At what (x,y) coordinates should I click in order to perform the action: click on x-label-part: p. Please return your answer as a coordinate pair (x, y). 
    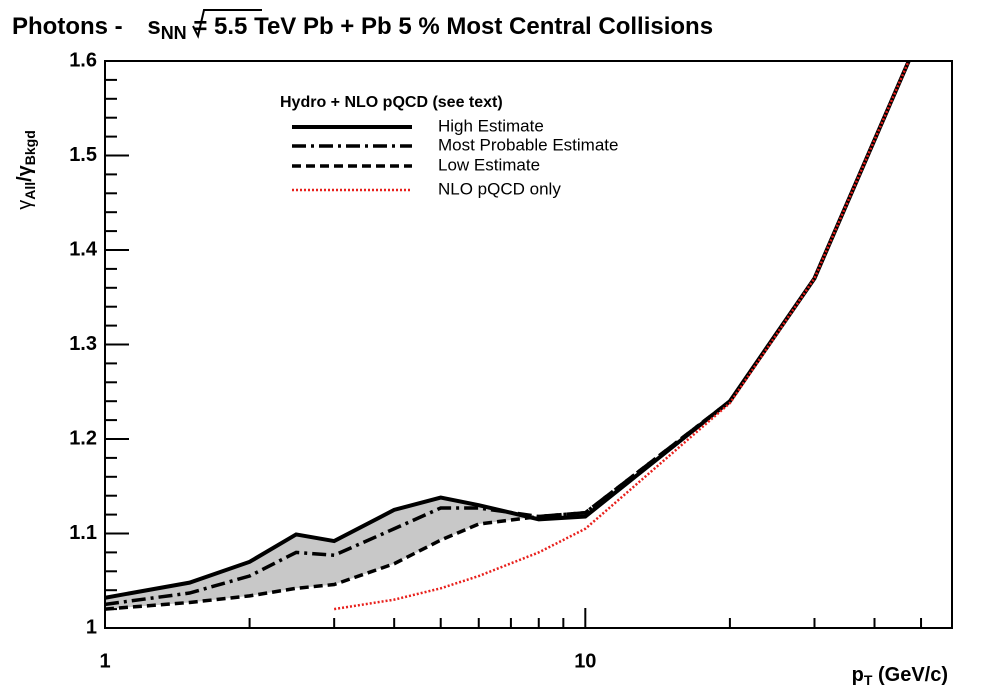
    Looking at the image, I should click on (858, 675).